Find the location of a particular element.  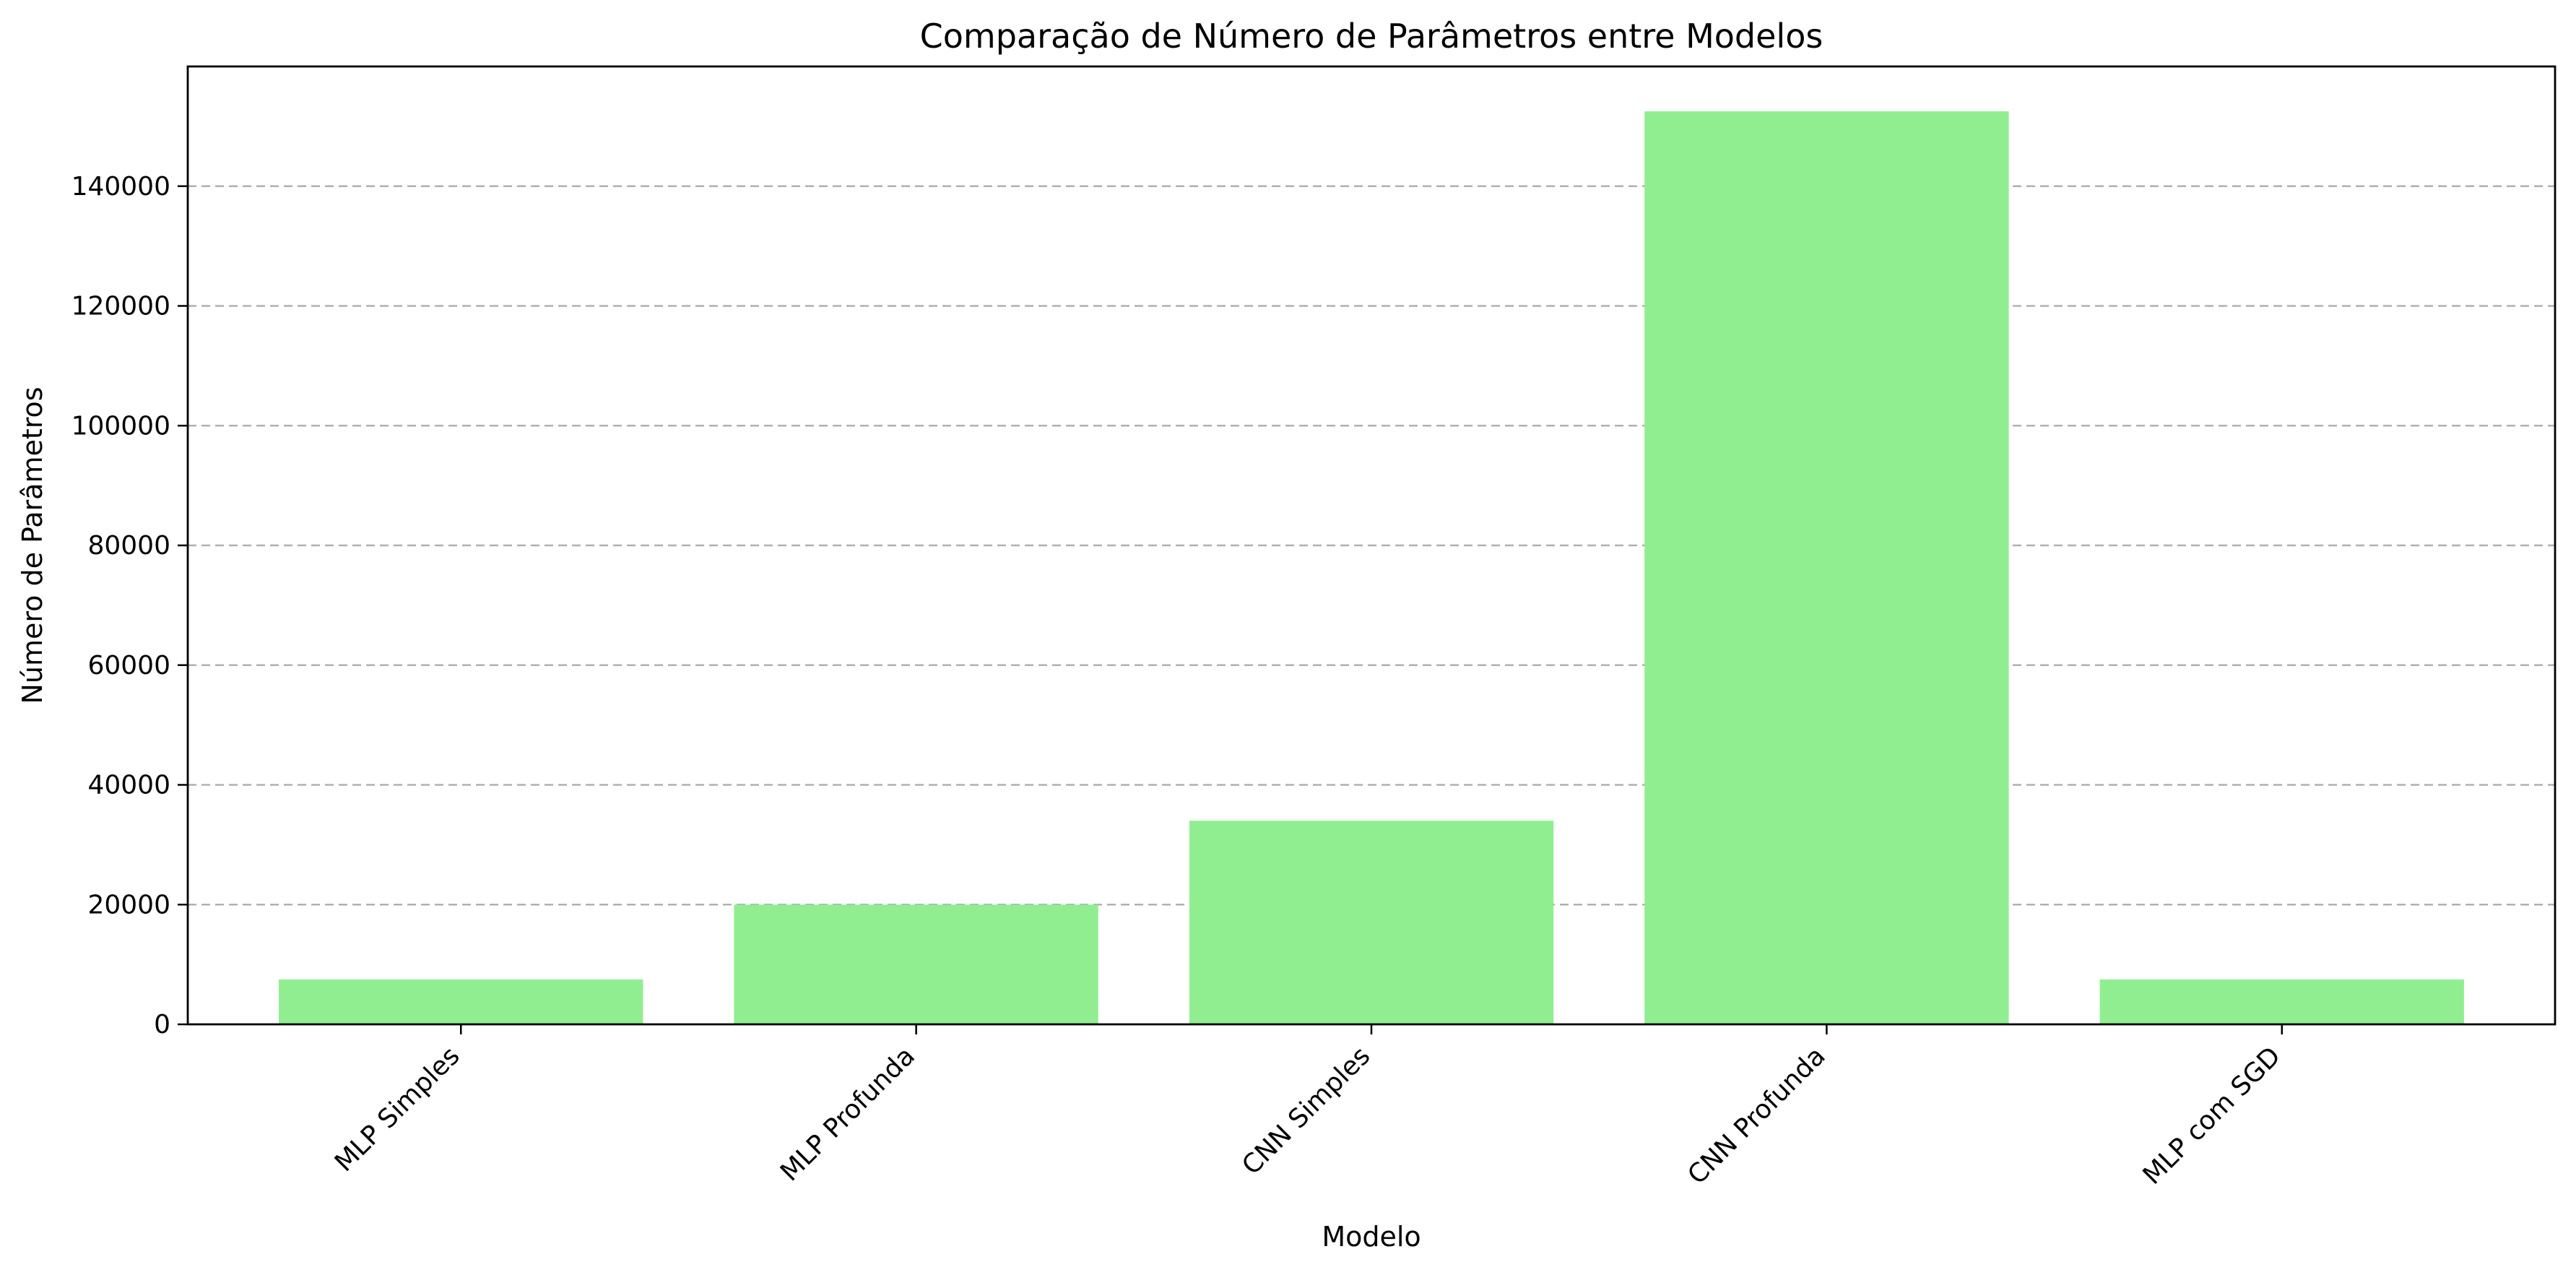

x-tick-label: CNN Simples is located at coordinates (1306, 1110).